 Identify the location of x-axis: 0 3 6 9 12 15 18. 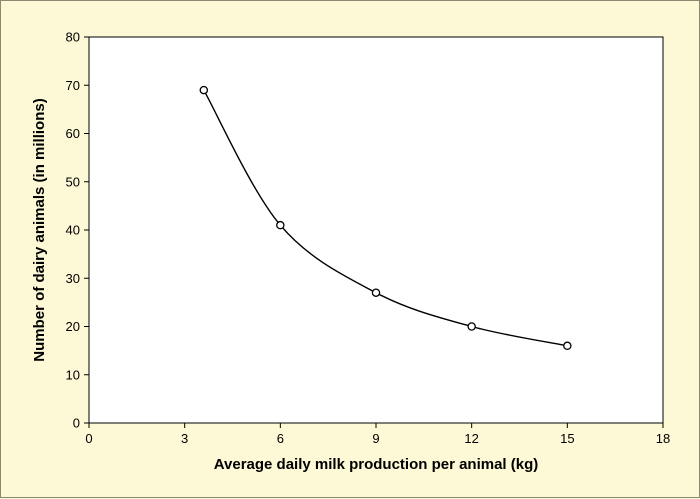
(377, 434).